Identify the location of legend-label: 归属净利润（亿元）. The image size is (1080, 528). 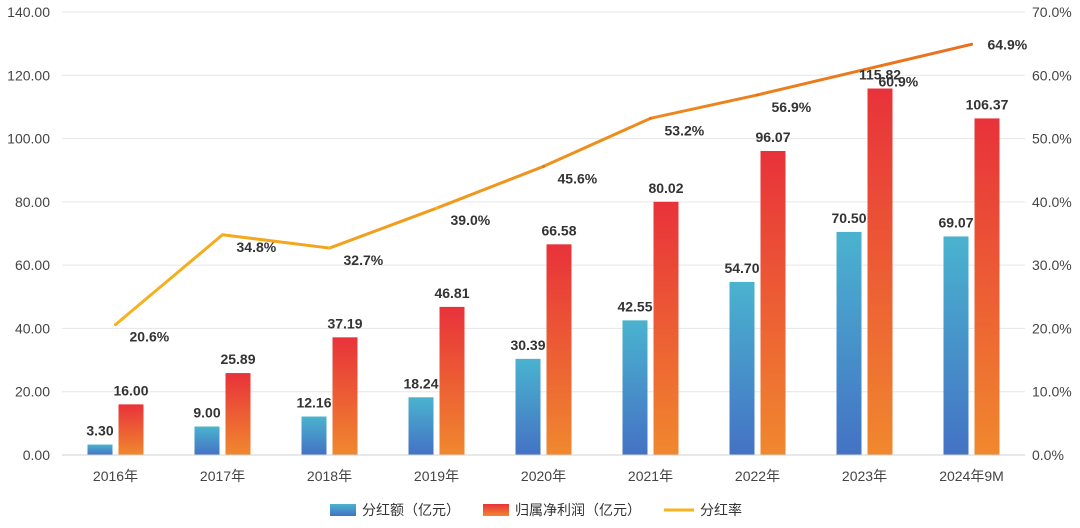
(578, 510).